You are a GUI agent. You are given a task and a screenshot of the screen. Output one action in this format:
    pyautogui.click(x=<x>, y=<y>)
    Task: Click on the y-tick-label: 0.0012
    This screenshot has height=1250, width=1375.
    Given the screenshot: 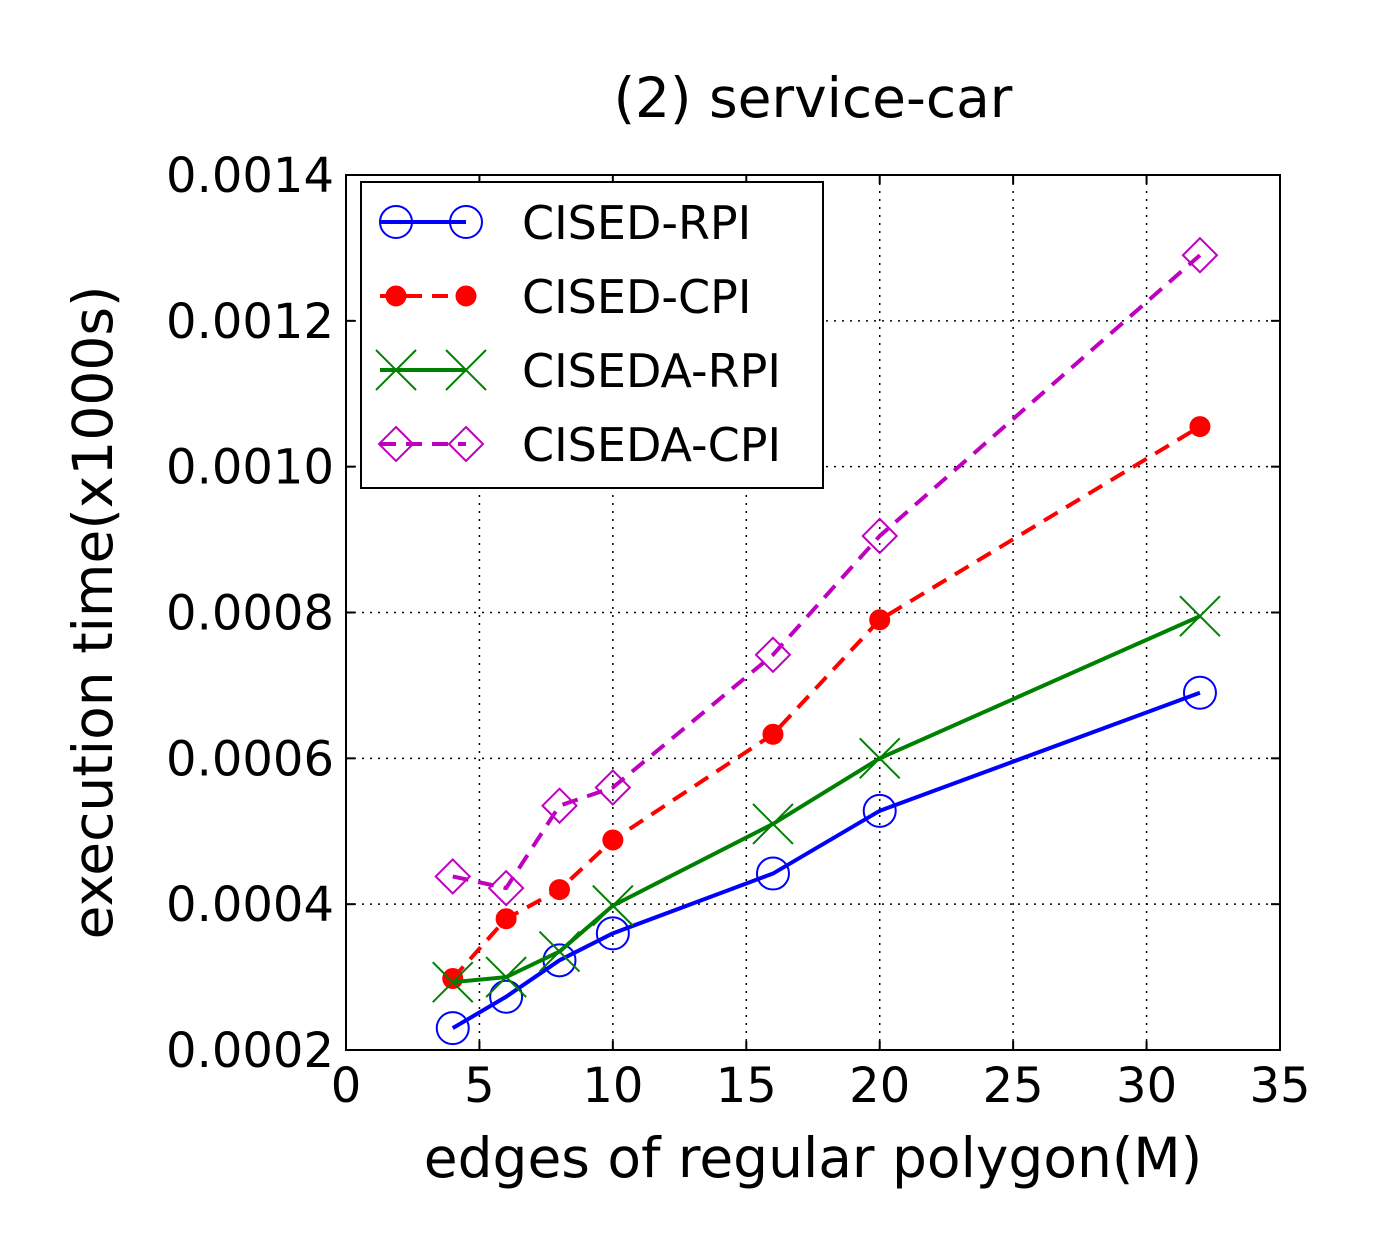 What is the action you would take?
    pyautogui.click(x=250, y=322)
    